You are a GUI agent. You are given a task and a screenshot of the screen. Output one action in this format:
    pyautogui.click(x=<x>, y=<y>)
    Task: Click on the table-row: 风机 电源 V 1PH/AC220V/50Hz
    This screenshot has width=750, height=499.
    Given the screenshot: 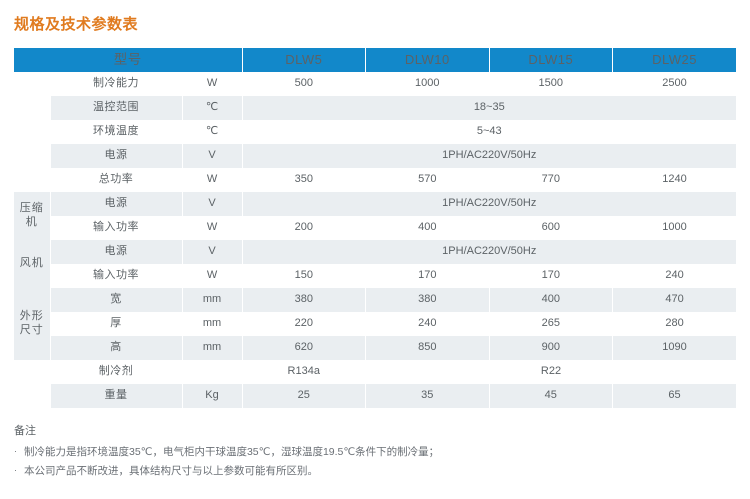 What is the action you would take?
    pyautogui.click(x=375, y=264)
    